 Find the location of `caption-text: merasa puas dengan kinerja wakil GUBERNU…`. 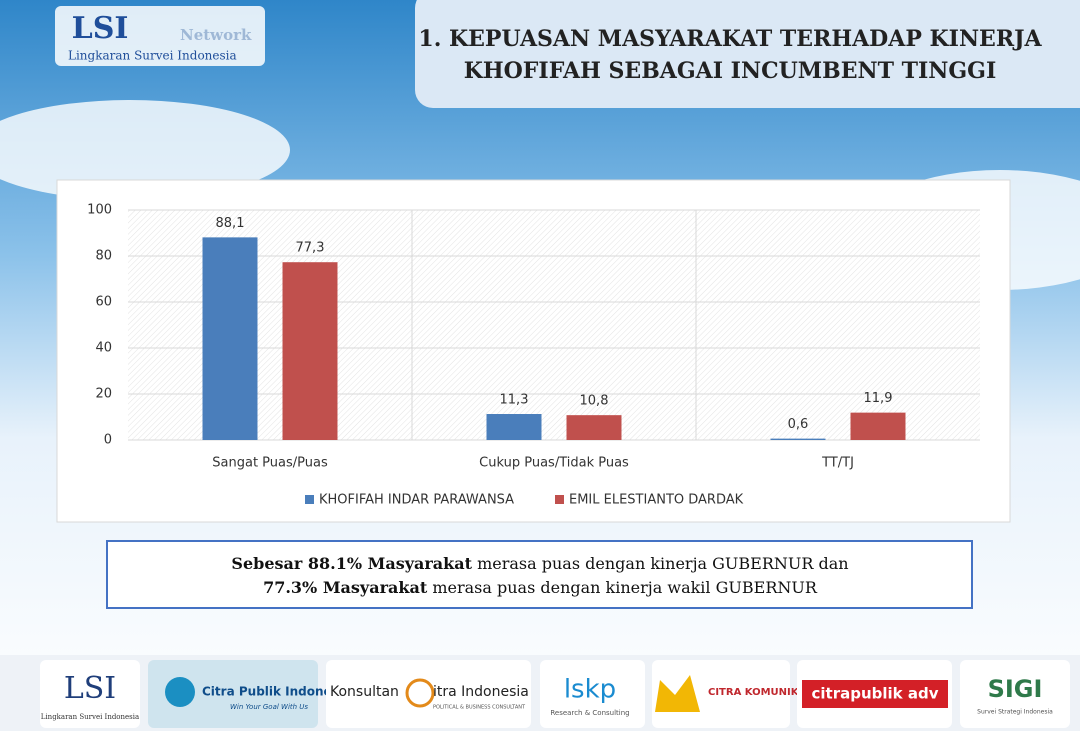

caption-text: merasa puas dengan kinerja wakil GUBERNU… is located at coordinates (625, 587).